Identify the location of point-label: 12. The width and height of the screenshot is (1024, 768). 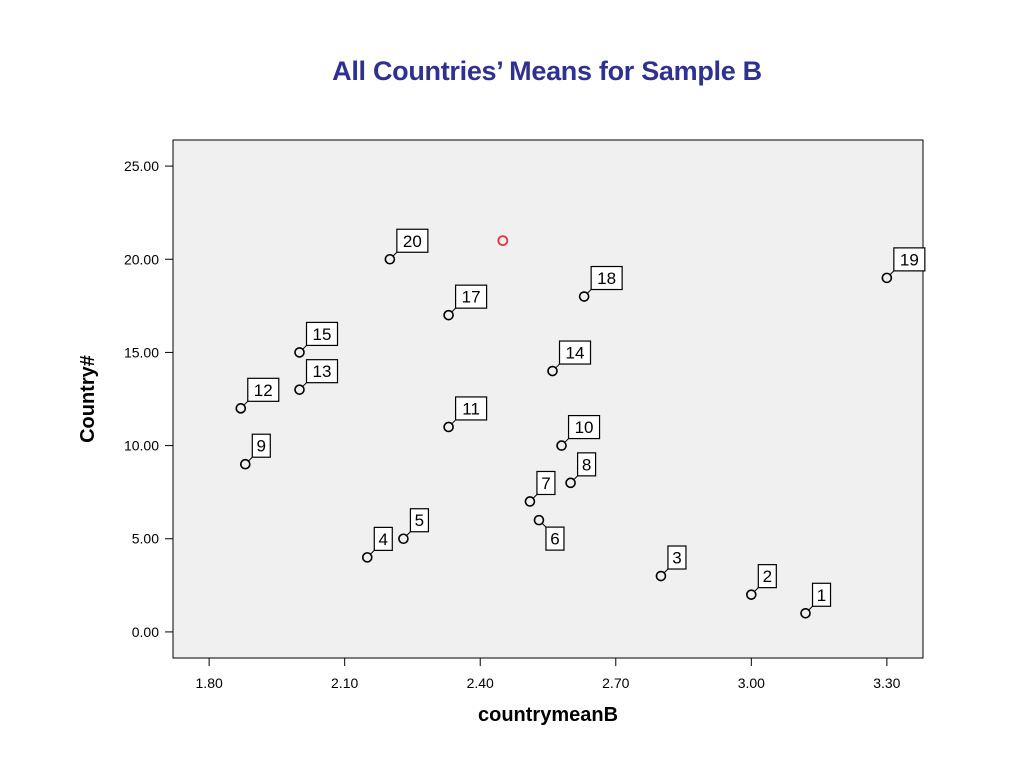
(263, 390).